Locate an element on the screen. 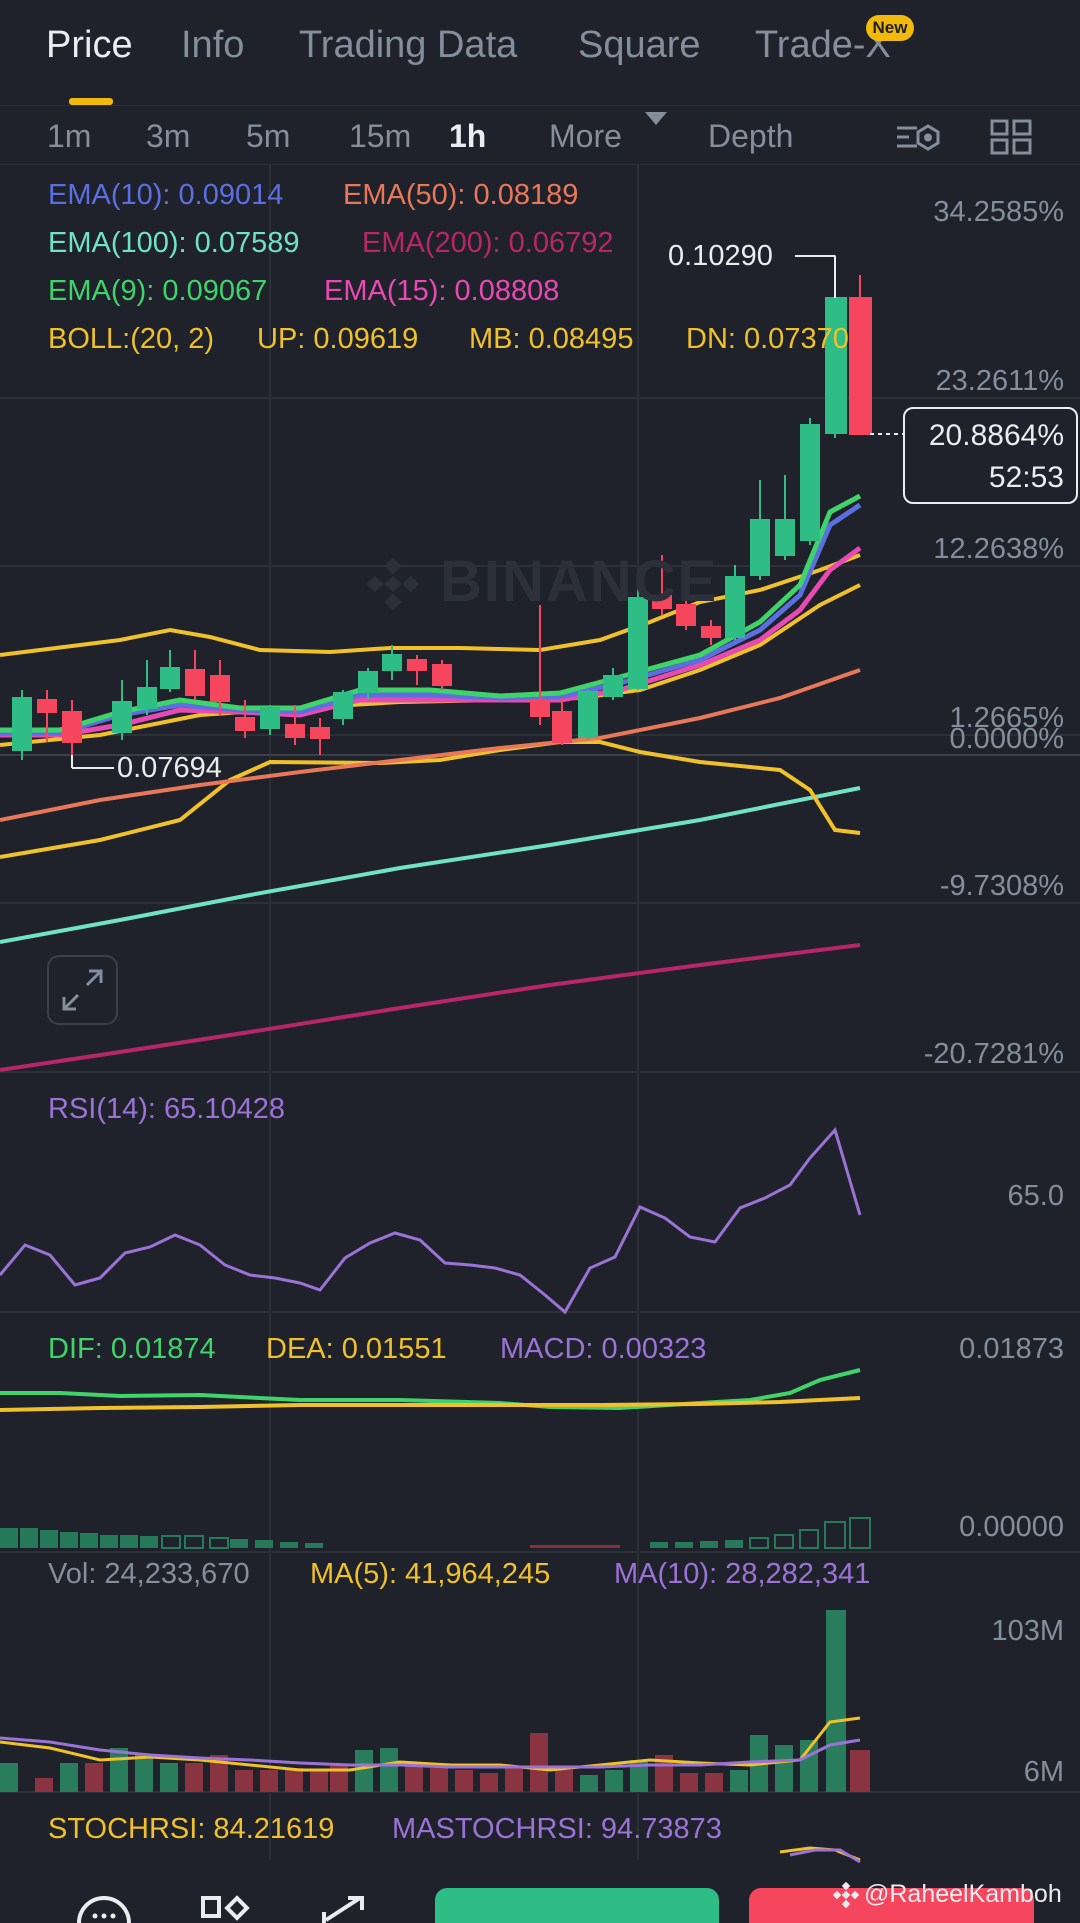 The width and height of the screenshot is (1080, 1923). buy-button is located at coordinates (577, 1905).